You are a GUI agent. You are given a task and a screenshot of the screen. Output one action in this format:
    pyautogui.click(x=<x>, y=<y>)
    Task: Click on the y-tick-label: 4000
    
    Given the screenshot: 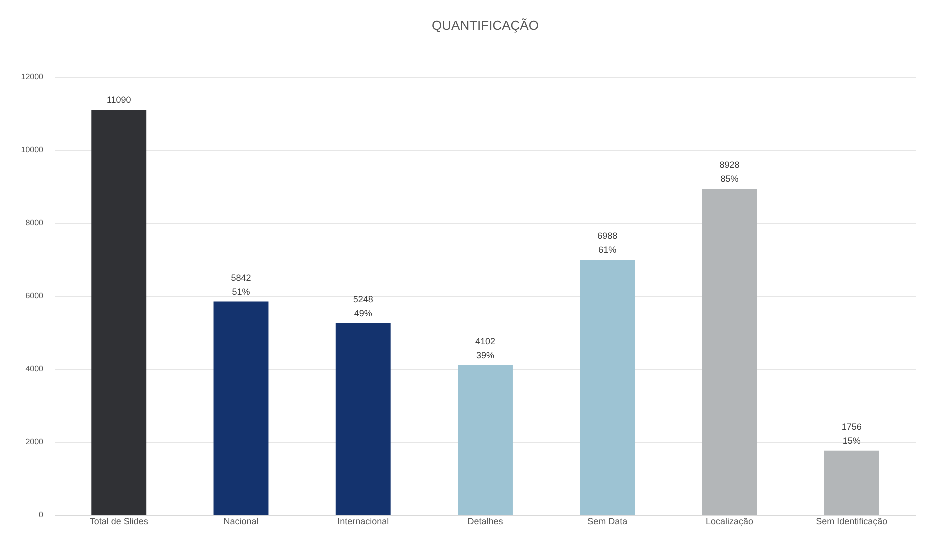 What is the action you would take?
    pyautogui.click(x=35, y=369)
    